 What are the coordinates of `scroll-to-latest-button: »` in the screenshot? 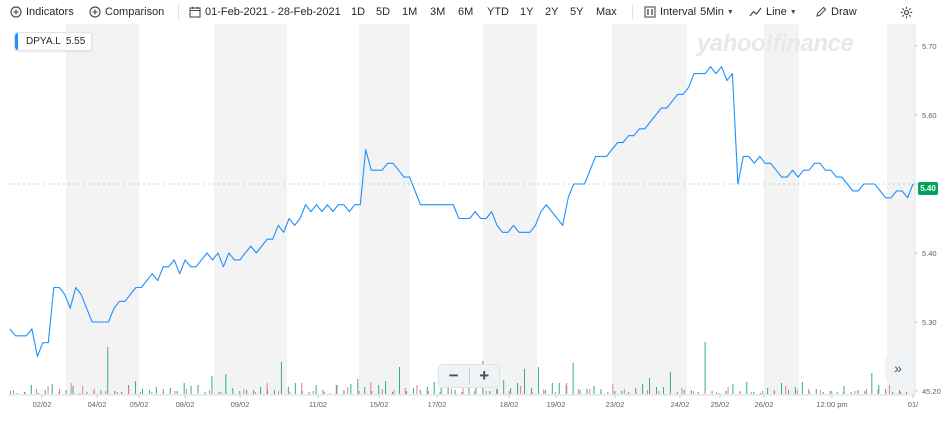 It's located at (898, 368).